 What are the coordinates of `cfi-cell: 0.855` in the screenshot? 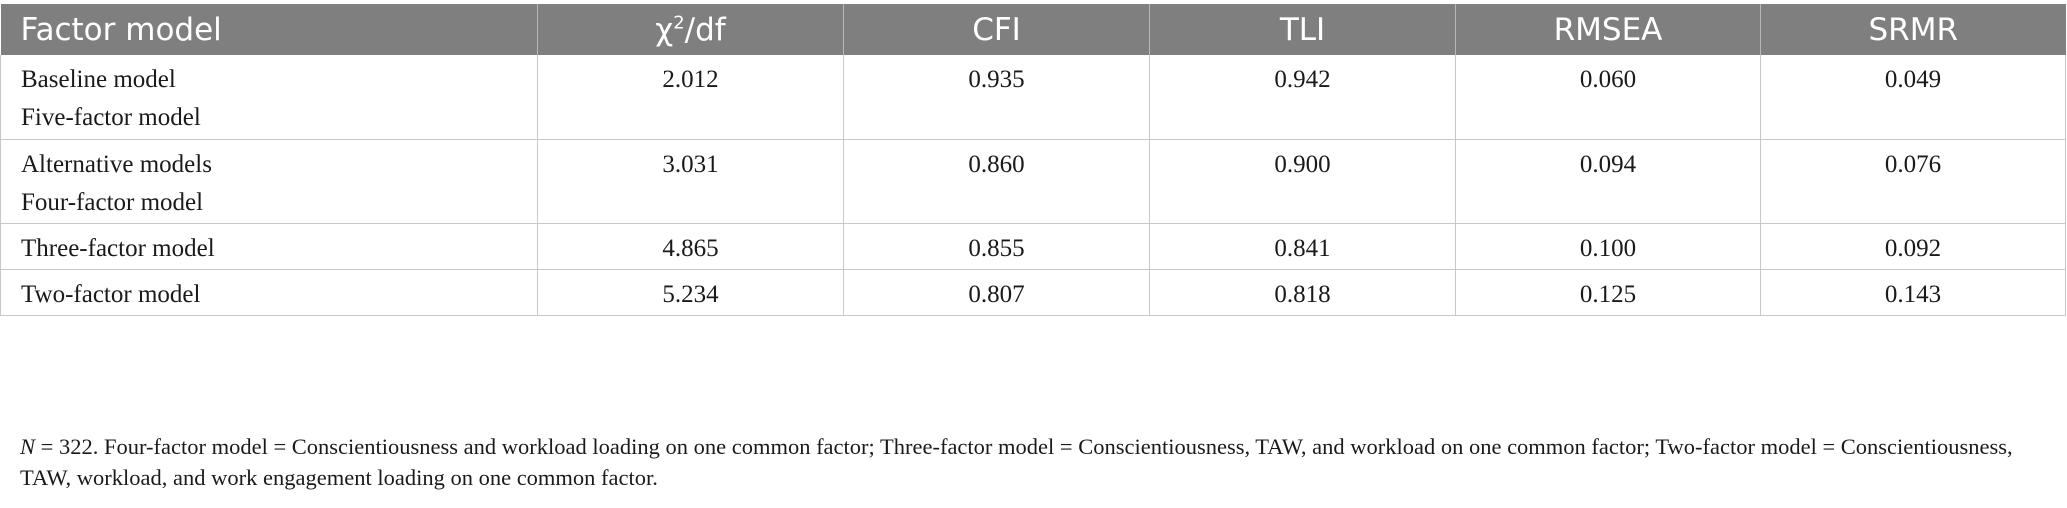 It's located at (996, 246).